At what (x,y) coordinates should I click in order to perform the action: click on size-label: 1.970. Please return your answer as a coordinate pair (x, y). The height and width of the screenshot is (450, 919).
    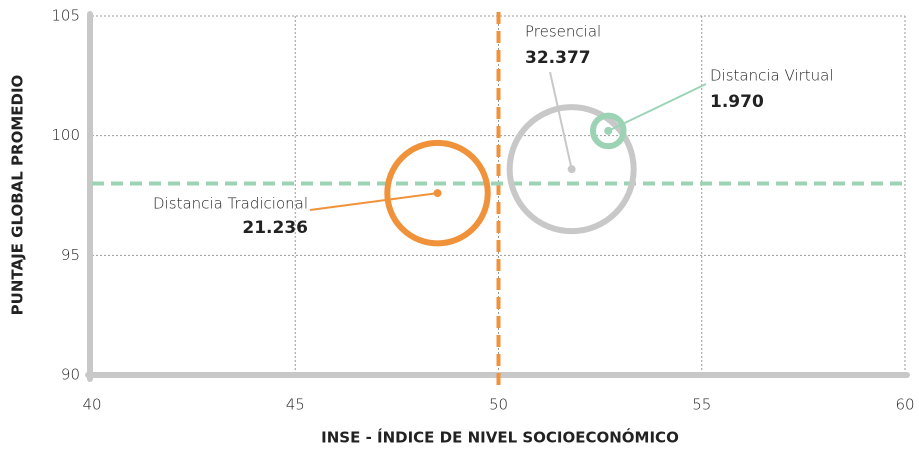
    Looking at the image, I should click on (737, 102).